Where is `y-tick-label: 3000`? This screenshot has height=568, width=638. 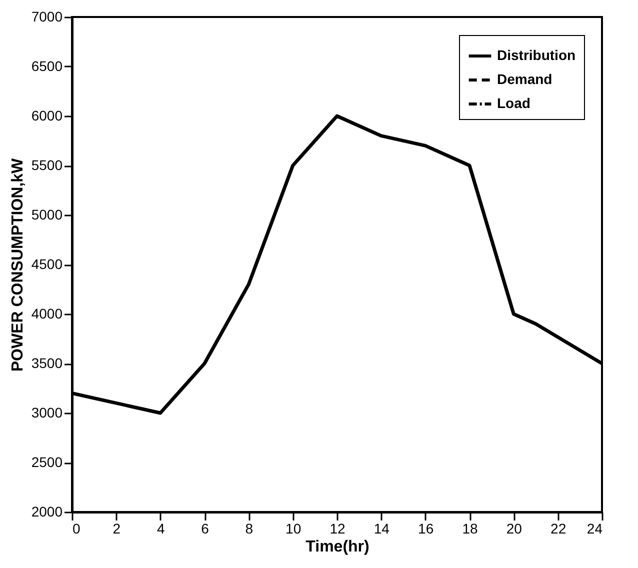 y-tick-label: 3000 is located at coordinates (47, 412).